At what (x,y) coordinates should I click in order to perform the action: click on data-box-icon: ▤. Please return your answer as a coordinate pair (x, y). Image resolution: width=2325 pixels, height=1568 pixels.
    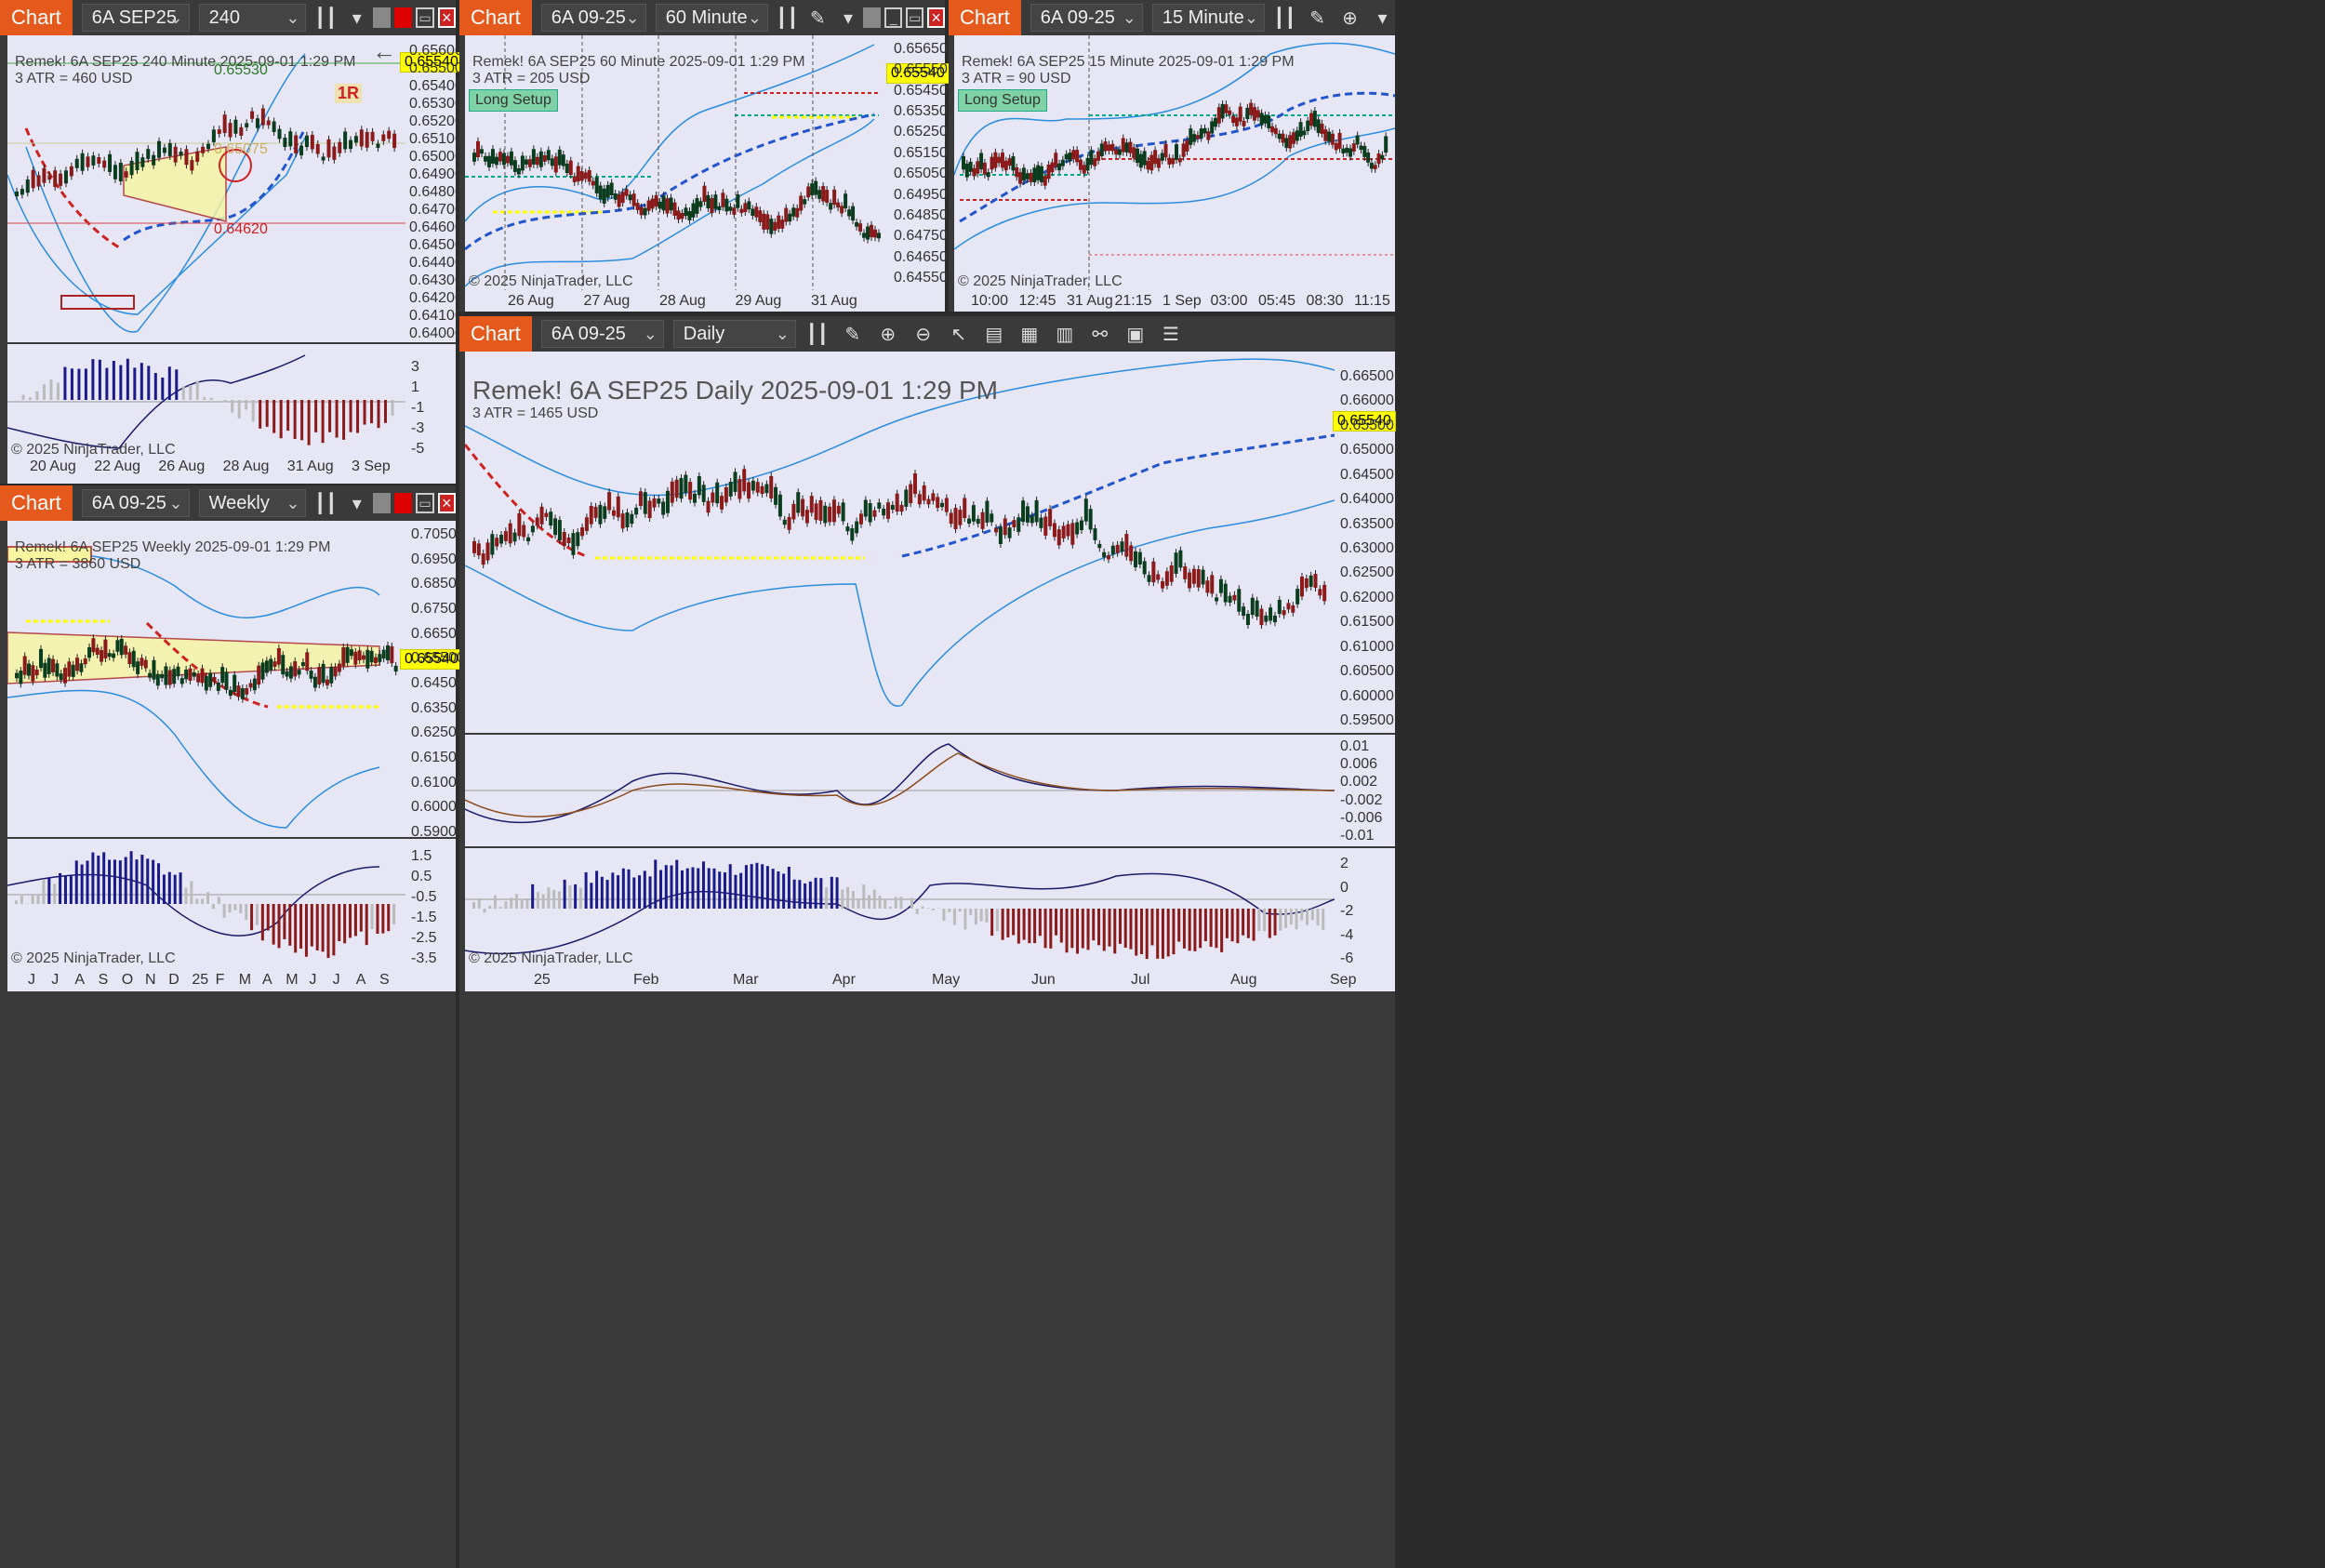
    Looking at the image, I should click on (994, 334).